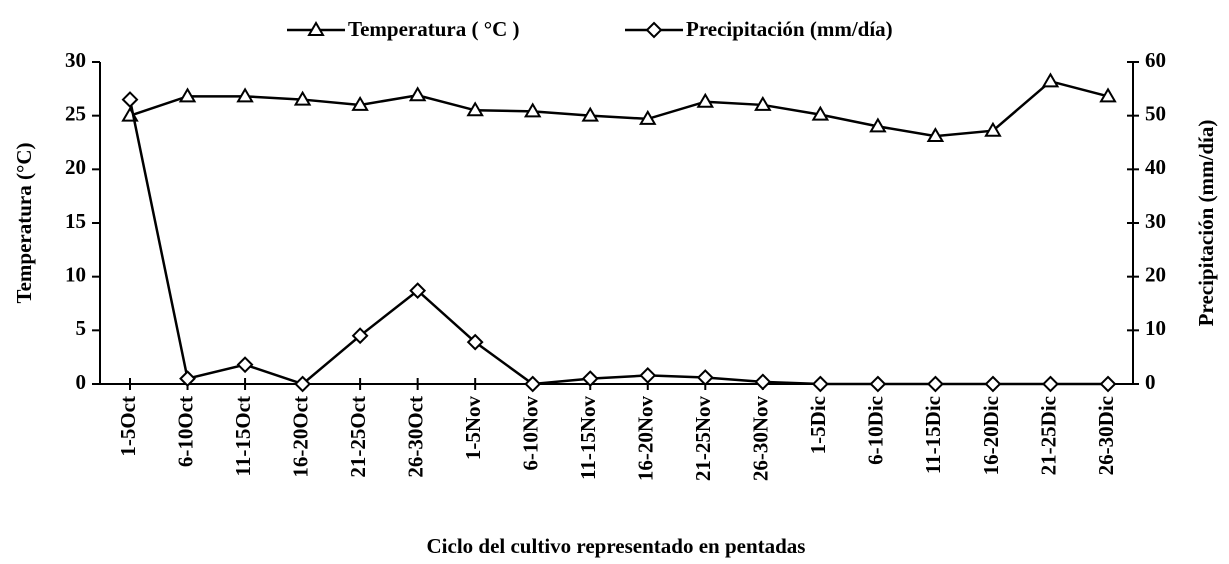 The image size is (1229, 564). What do you see at coordinates (1155, 60) in the screenshot?
I see `y2-tick-label: 60` at bounding box center [1155, 60].